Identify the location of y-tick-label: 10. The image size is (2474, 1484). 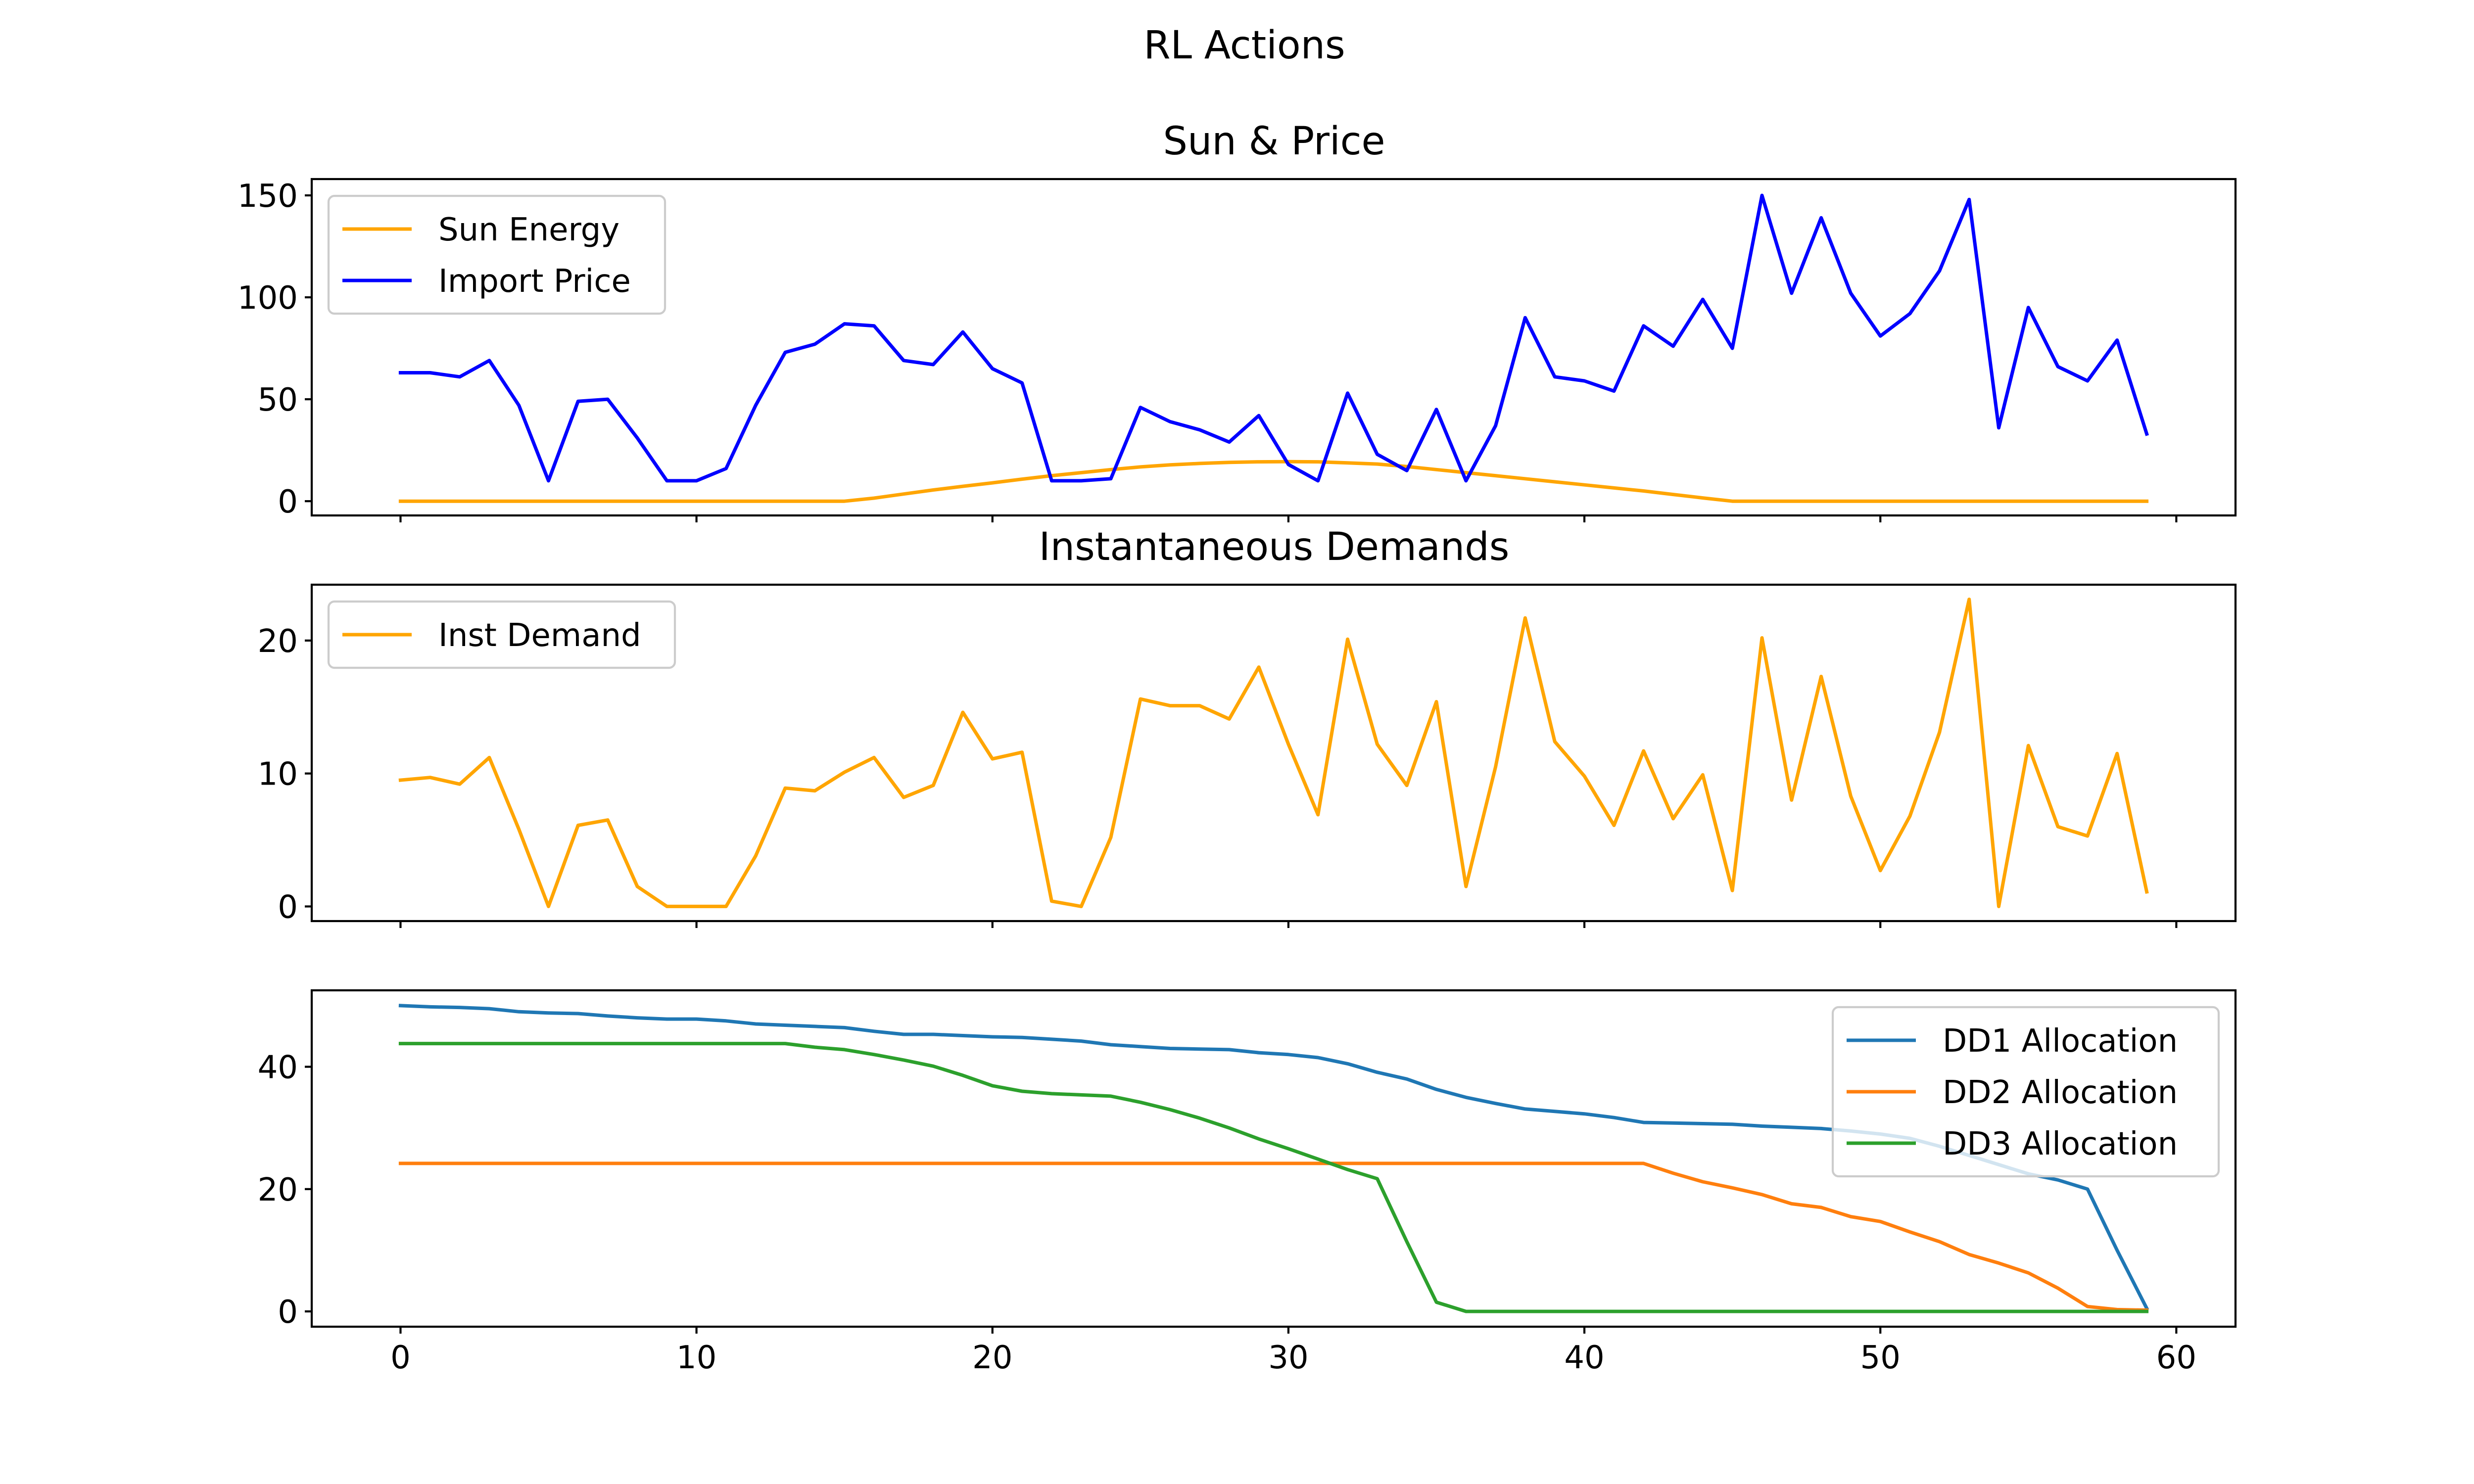
(278, 774).